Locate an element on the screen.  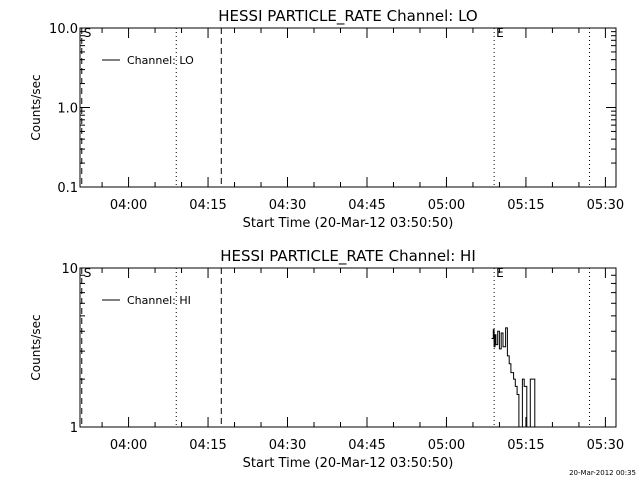
chart-title: HESSI PARTICLE_RATE Channel: HI is located at coordinates (348, 256).